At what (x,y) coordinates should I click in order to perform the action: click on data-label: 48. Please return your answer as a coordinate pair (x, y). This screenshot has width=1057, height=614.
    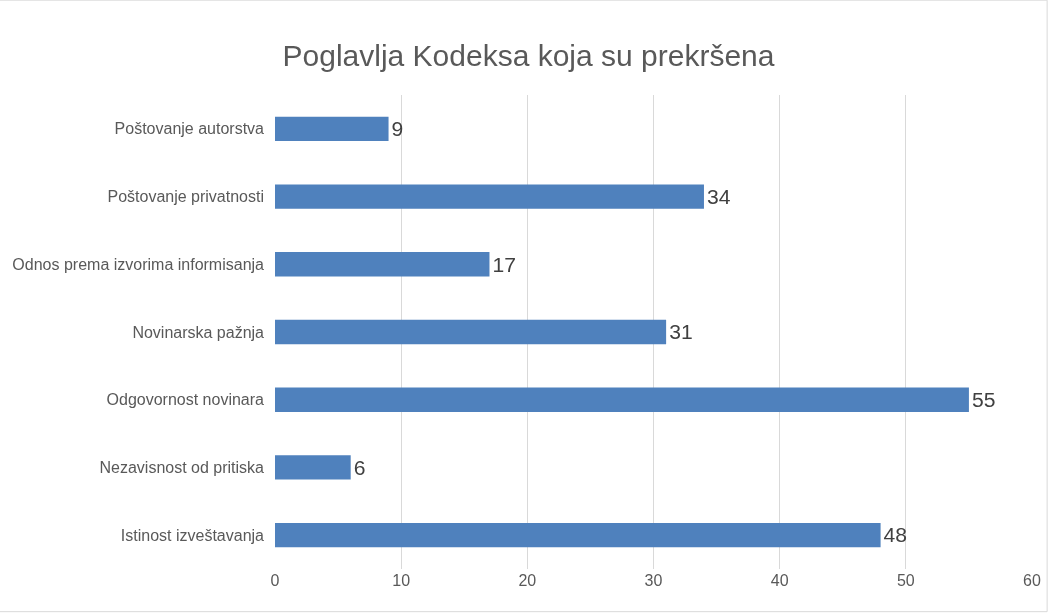
    Looking at the image, I should click on (895, 535).